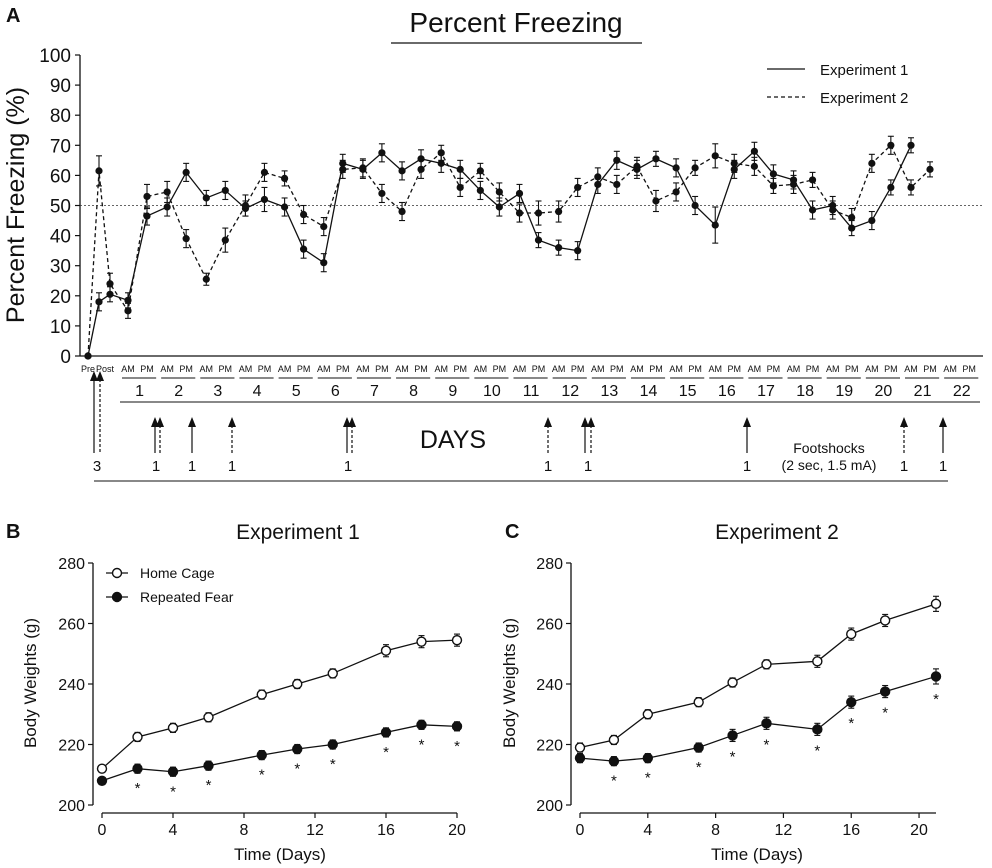 The height and width of the screenshot is (868, 992). Describe the element at coordinates (13, 16) in the screenshot. I see `panel-label-a: A` at that location.